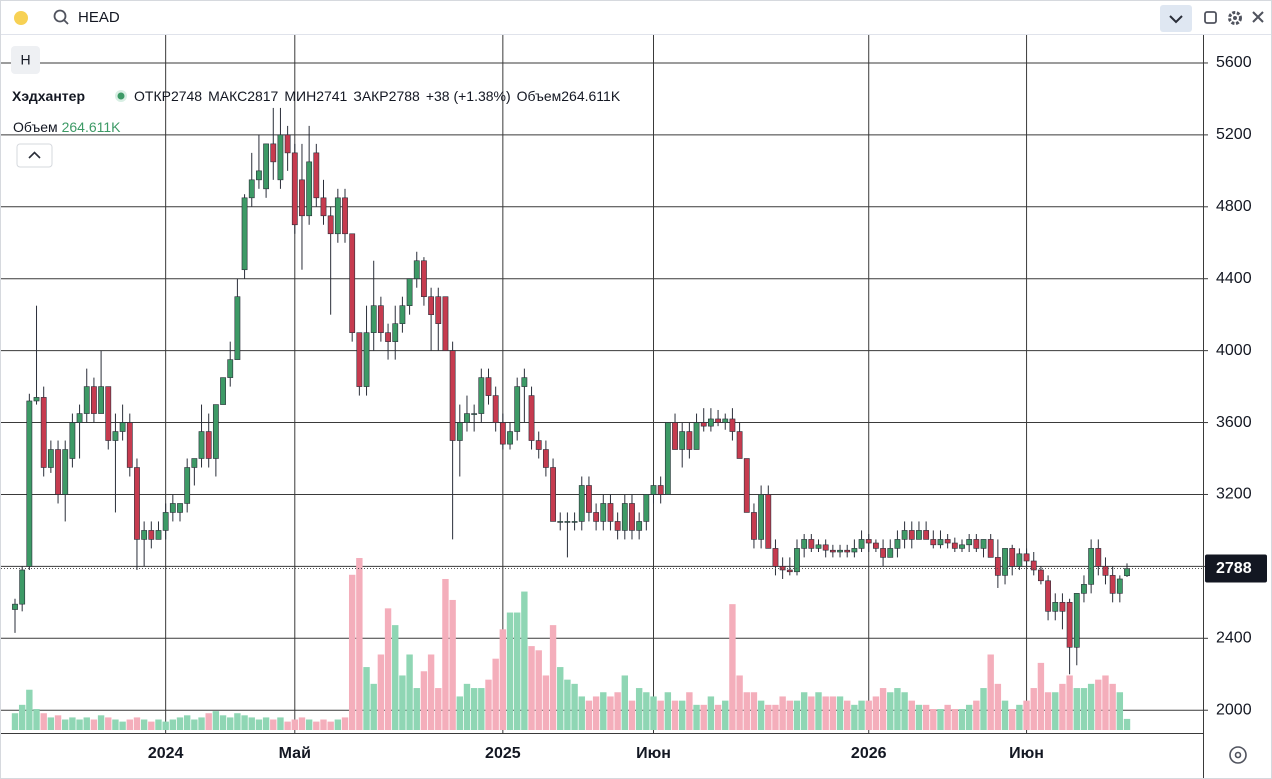 This screenshot has height=779, width=1272. Describe the element at coordinates (99, 17) in the screenshot. I see `search-text: HEAD` at that location.